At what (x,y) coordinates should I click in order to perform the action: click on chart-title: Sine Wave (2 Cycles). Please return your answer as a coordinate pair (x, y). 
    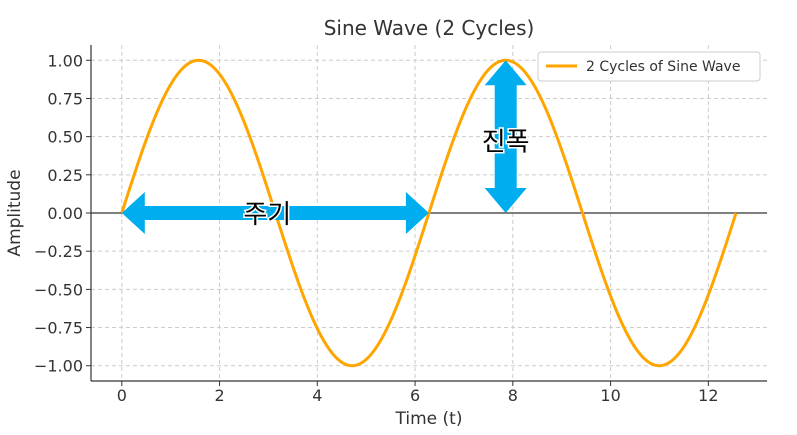
    Looking at the image, I should click on (429, 28).